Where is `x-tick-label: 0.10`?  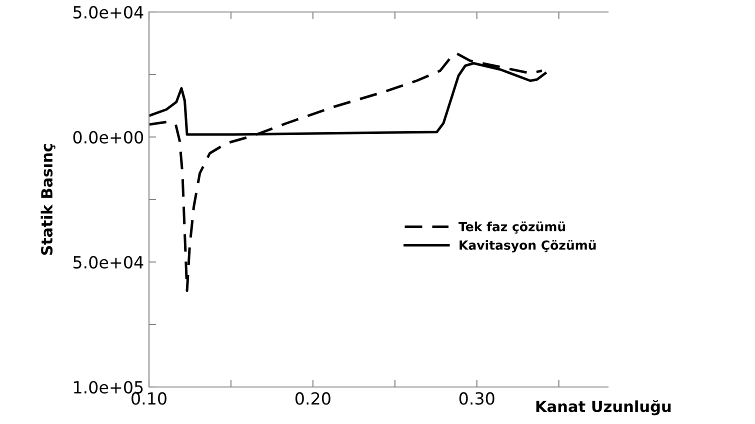 x-tick-label: 0.10 is located at coordinates (149, 398).